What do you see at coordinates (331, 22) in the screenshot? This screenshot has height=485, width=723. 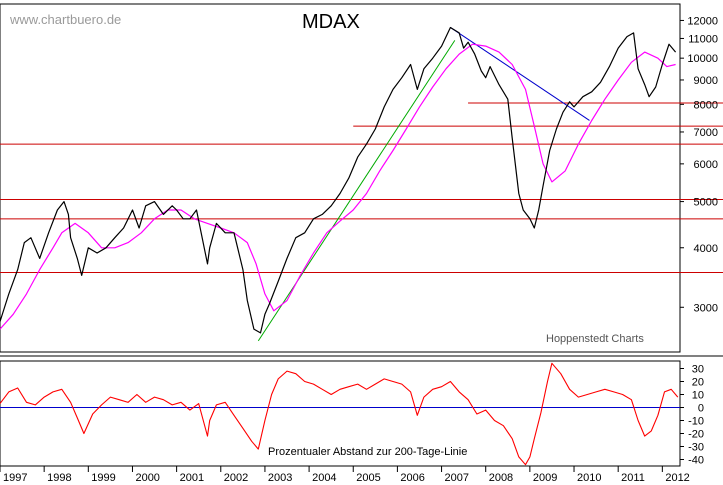 I see `chart-title: MDAX` at bounding box center [331, 22].